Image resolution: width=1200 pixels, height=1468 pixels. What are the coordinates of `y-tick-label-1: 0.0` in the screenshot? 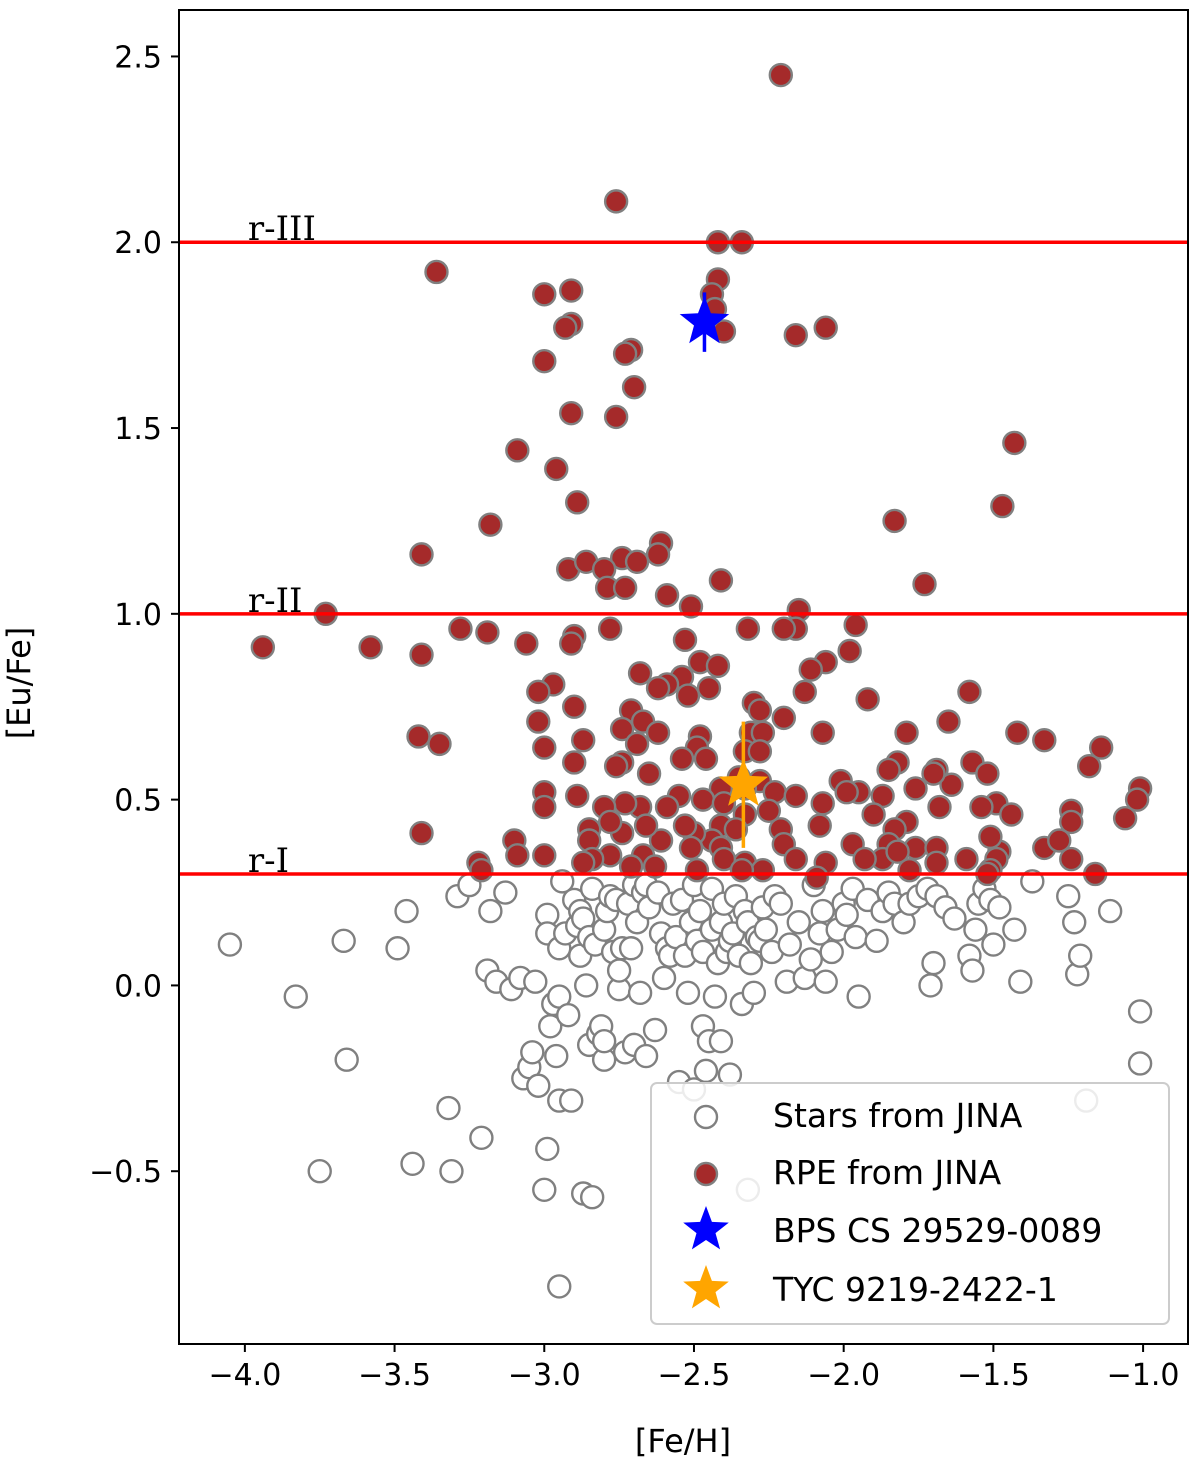 It's located at (138, 986).